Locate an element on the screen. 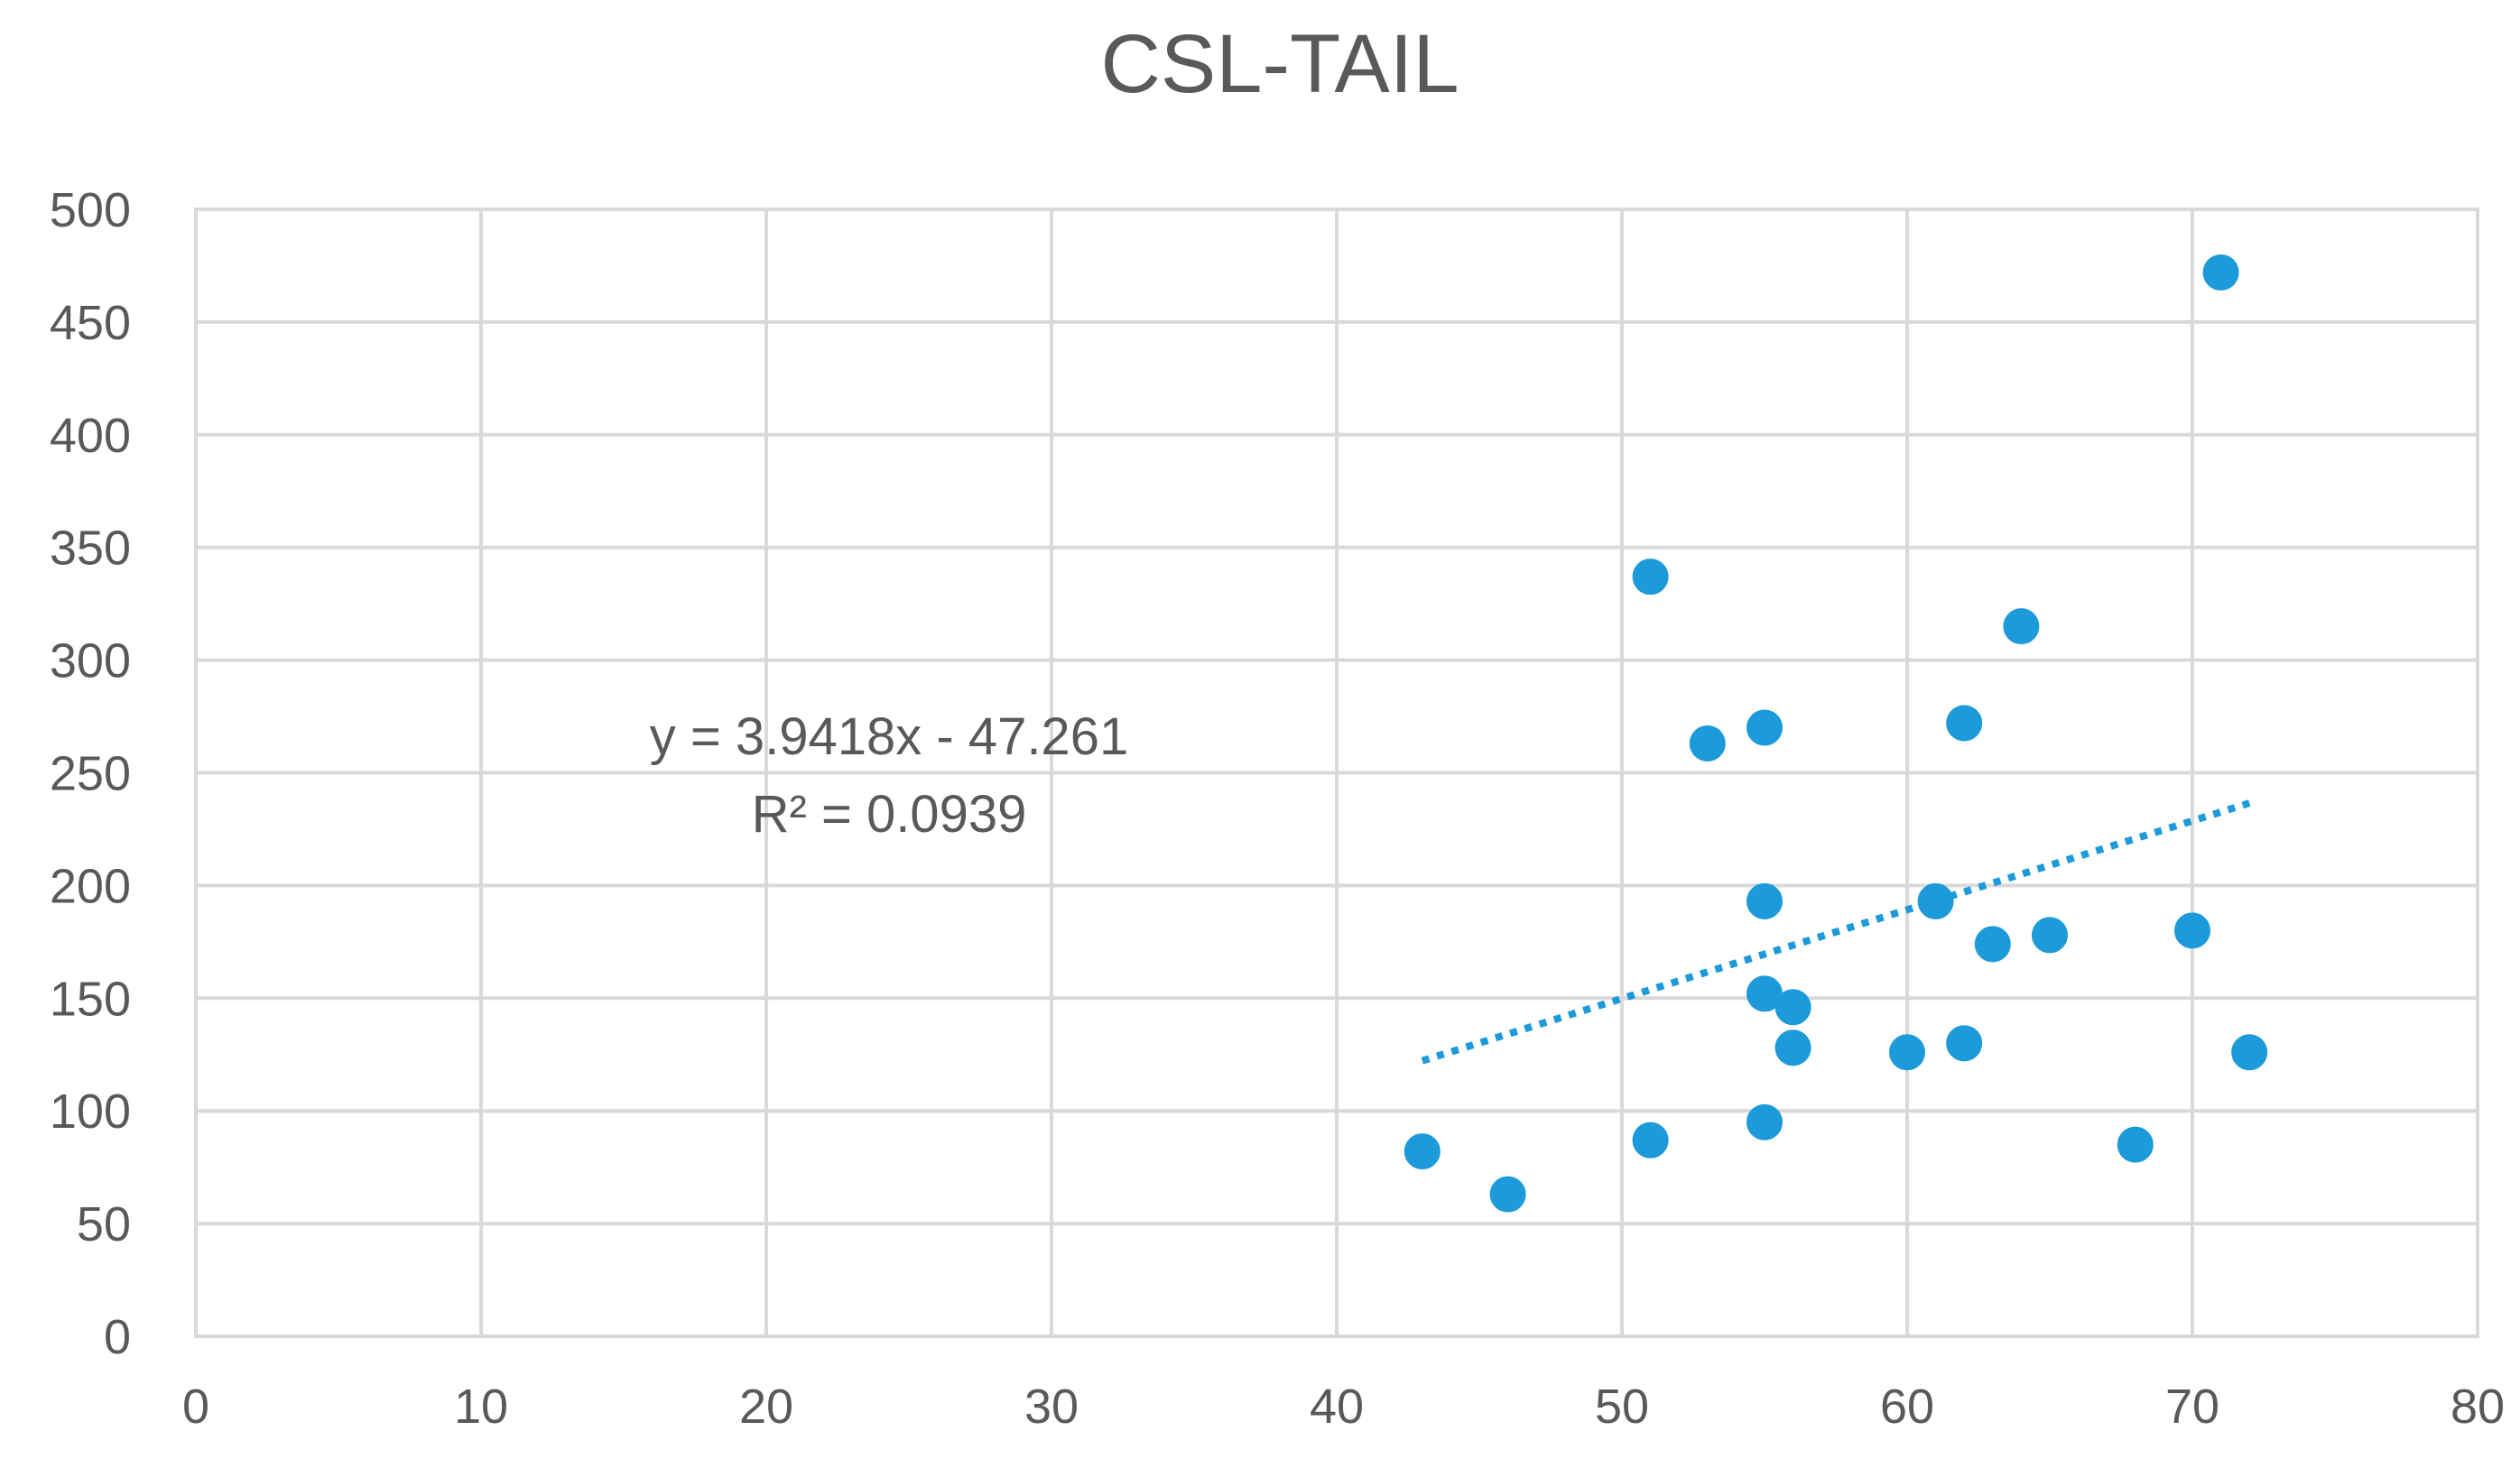 The image size is (2520, 1468). y-tick-label-200: 200 is located at coordinates (90, 886).